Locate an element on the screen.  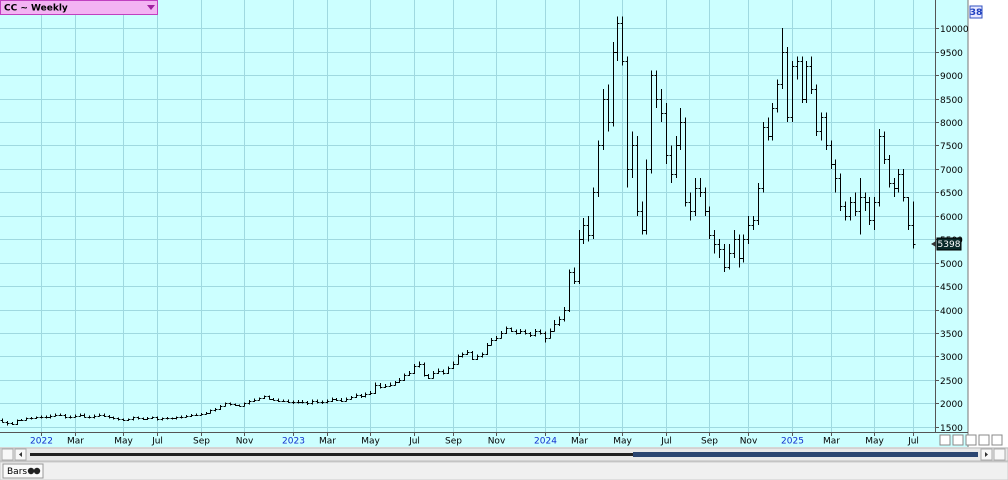
y-tick-label: 5000 is located at coordinates (951, 265).